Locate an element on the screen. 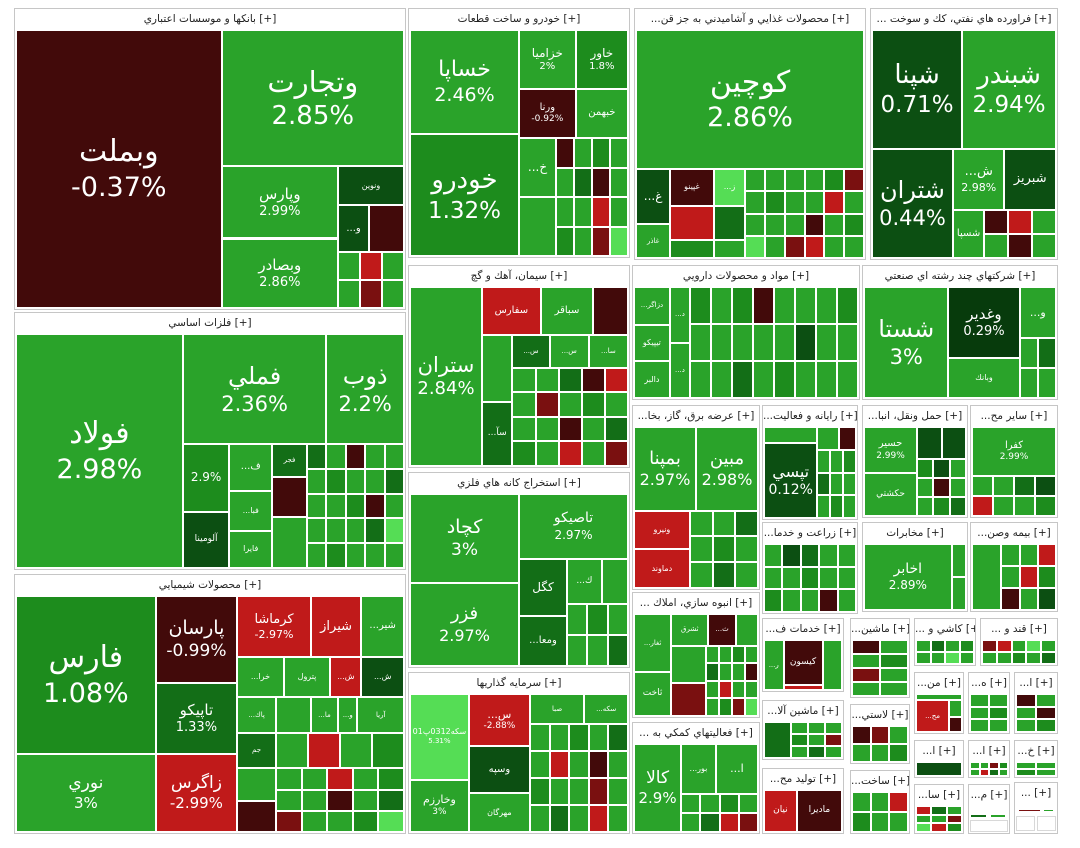  sector-title-mini-a1: ...ا [+] is located at coordinates (1036, 683).